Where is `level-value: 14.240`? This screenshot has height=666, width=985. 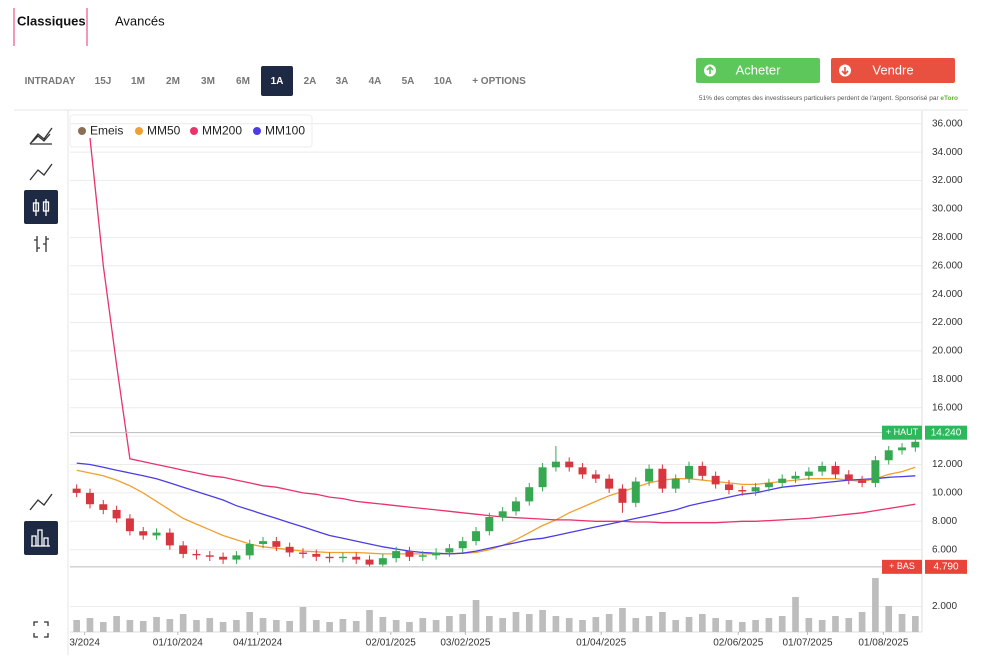
level-value: 14.240 is located at coordinates (946, 432).